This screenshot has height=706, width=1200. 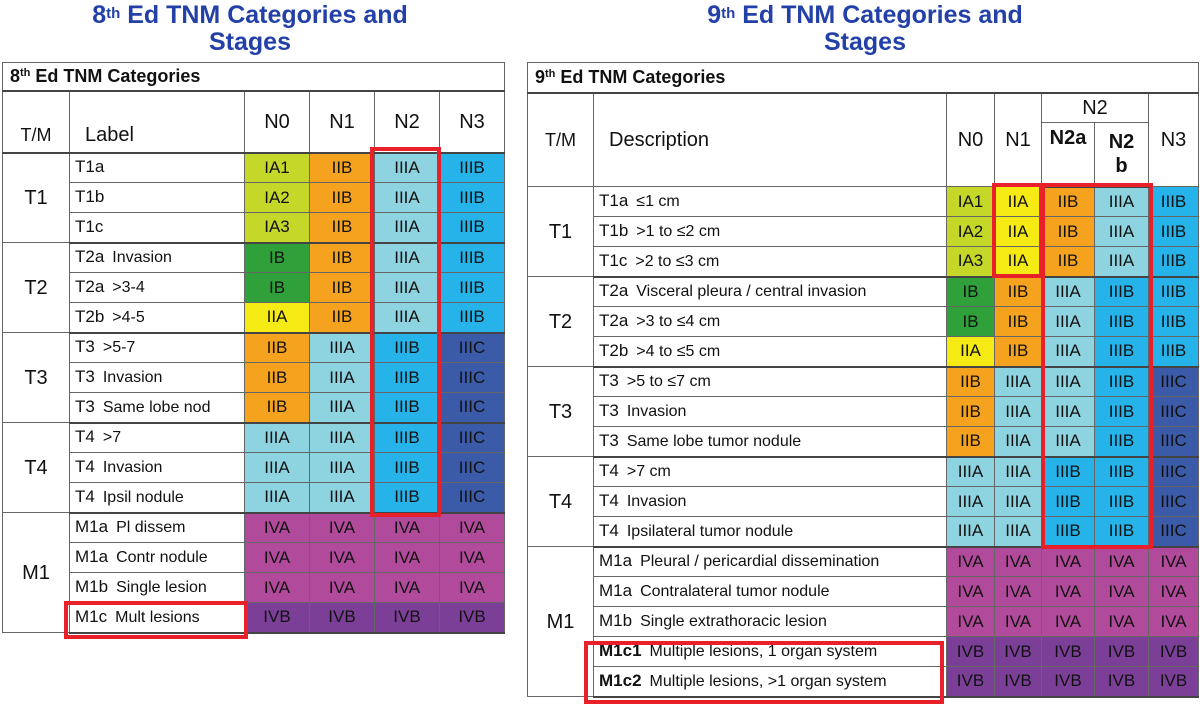 I want to click on category-label: M1a Contr nodule, so click(x=157, y=557).